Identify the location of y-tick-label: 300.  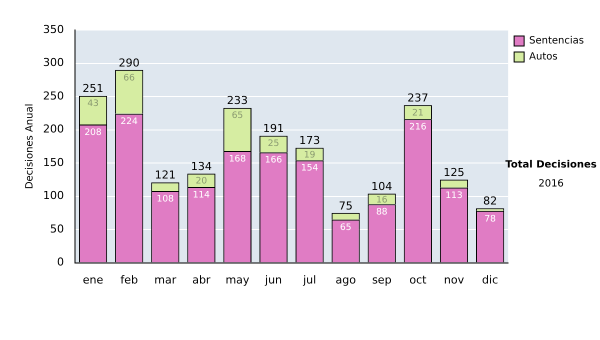
(53, 63).